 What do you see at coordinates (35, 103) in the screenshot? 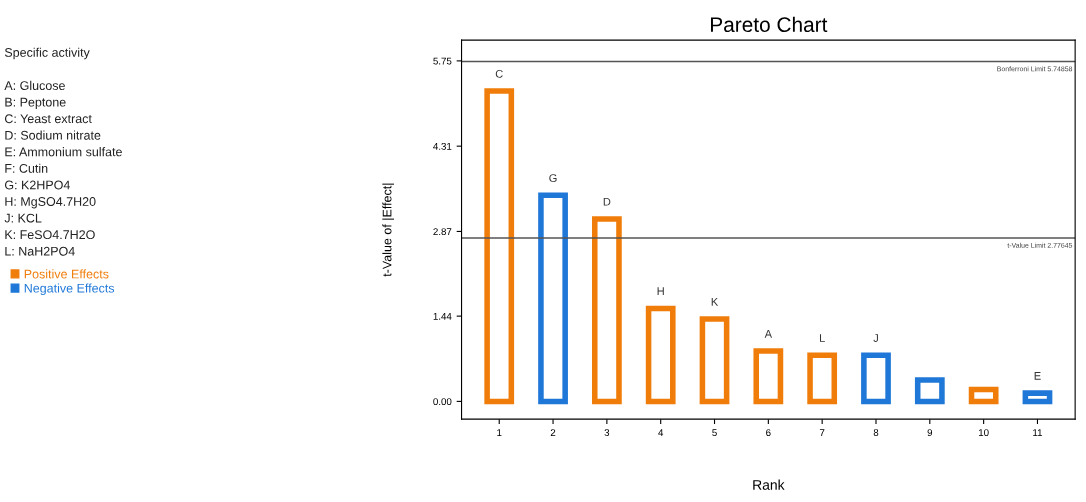
I see `text: B: Peptone` at bounding box center [35, 103].